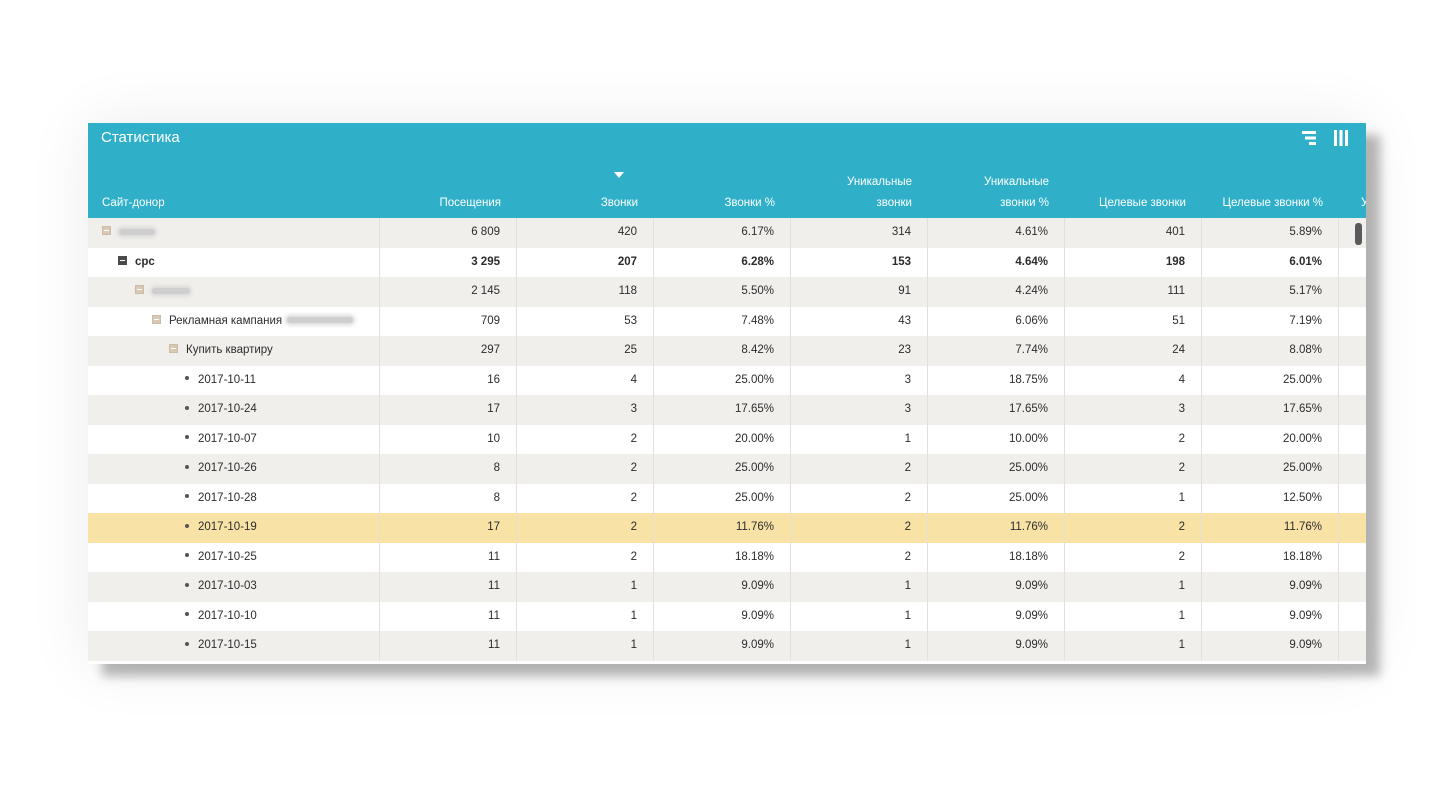 Image resolution: width=1455 pixels, height=788 pixels. I want to click on row-label: 2017-10-24, so click(227, 409).